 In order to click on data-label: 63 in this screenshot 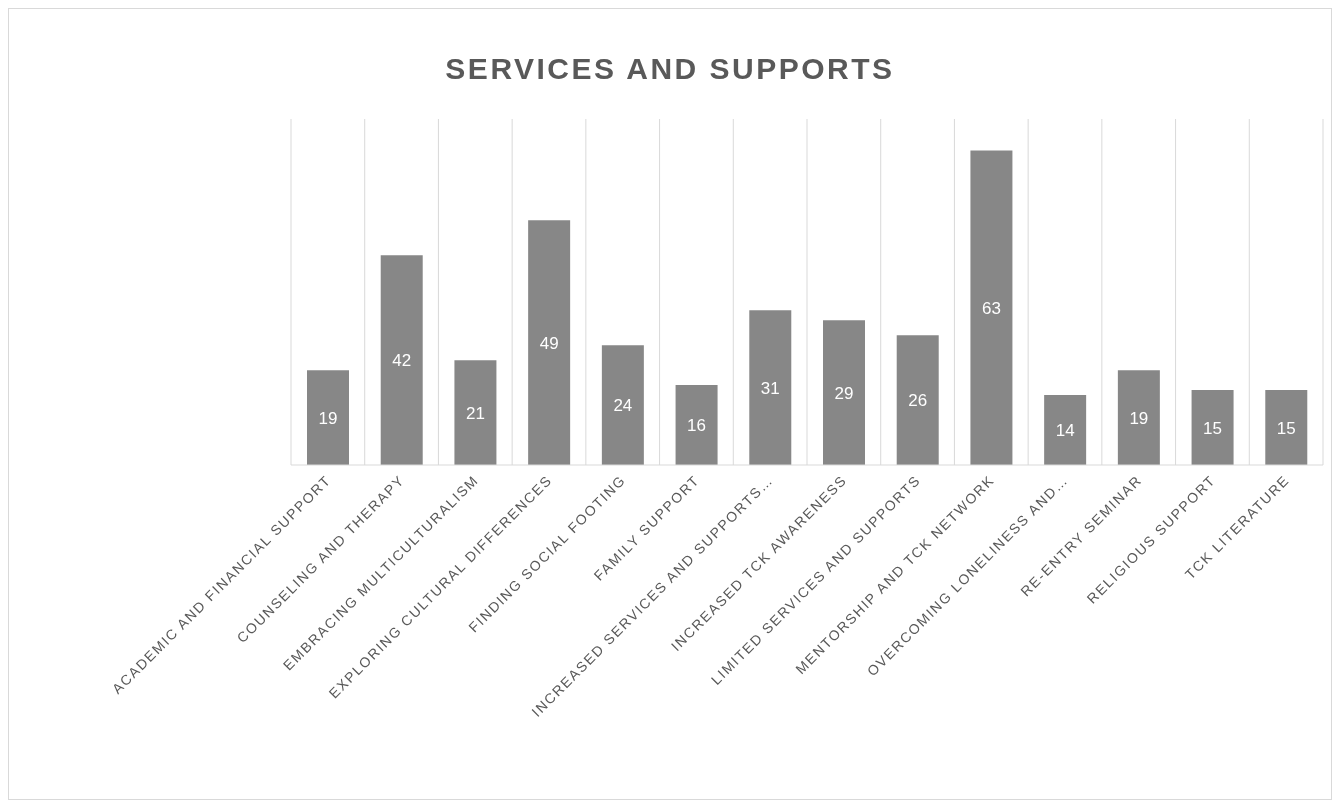, I will do `click(991, 308)`.